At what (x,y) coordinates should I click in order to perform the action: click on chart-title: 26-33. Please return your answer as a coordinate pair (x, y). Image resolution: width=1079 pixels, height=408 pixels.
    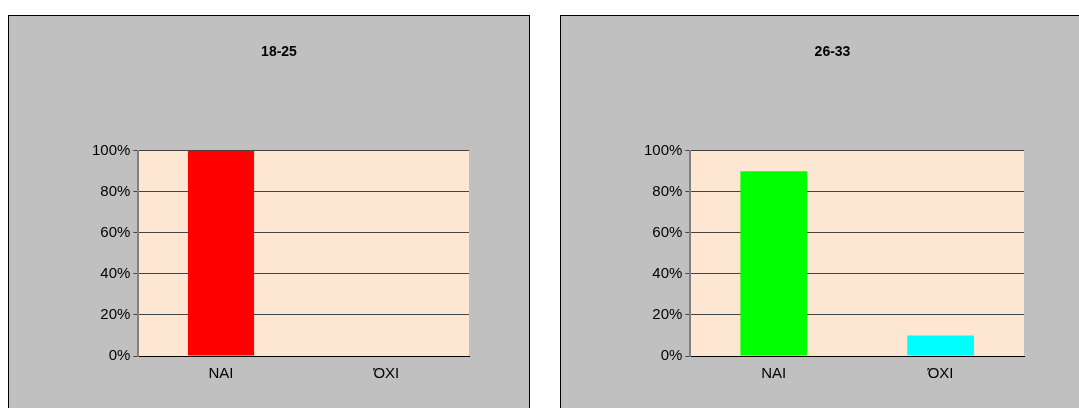
    Looking at the image, I should click on (832, 51).